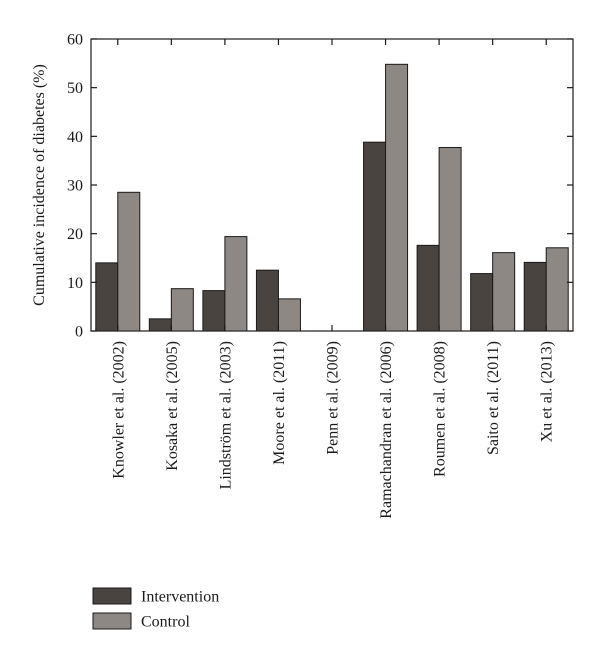 The height and width of the screenshot is (660, 605). I want to click on legend-swatch-intervention, so click(112, 596).